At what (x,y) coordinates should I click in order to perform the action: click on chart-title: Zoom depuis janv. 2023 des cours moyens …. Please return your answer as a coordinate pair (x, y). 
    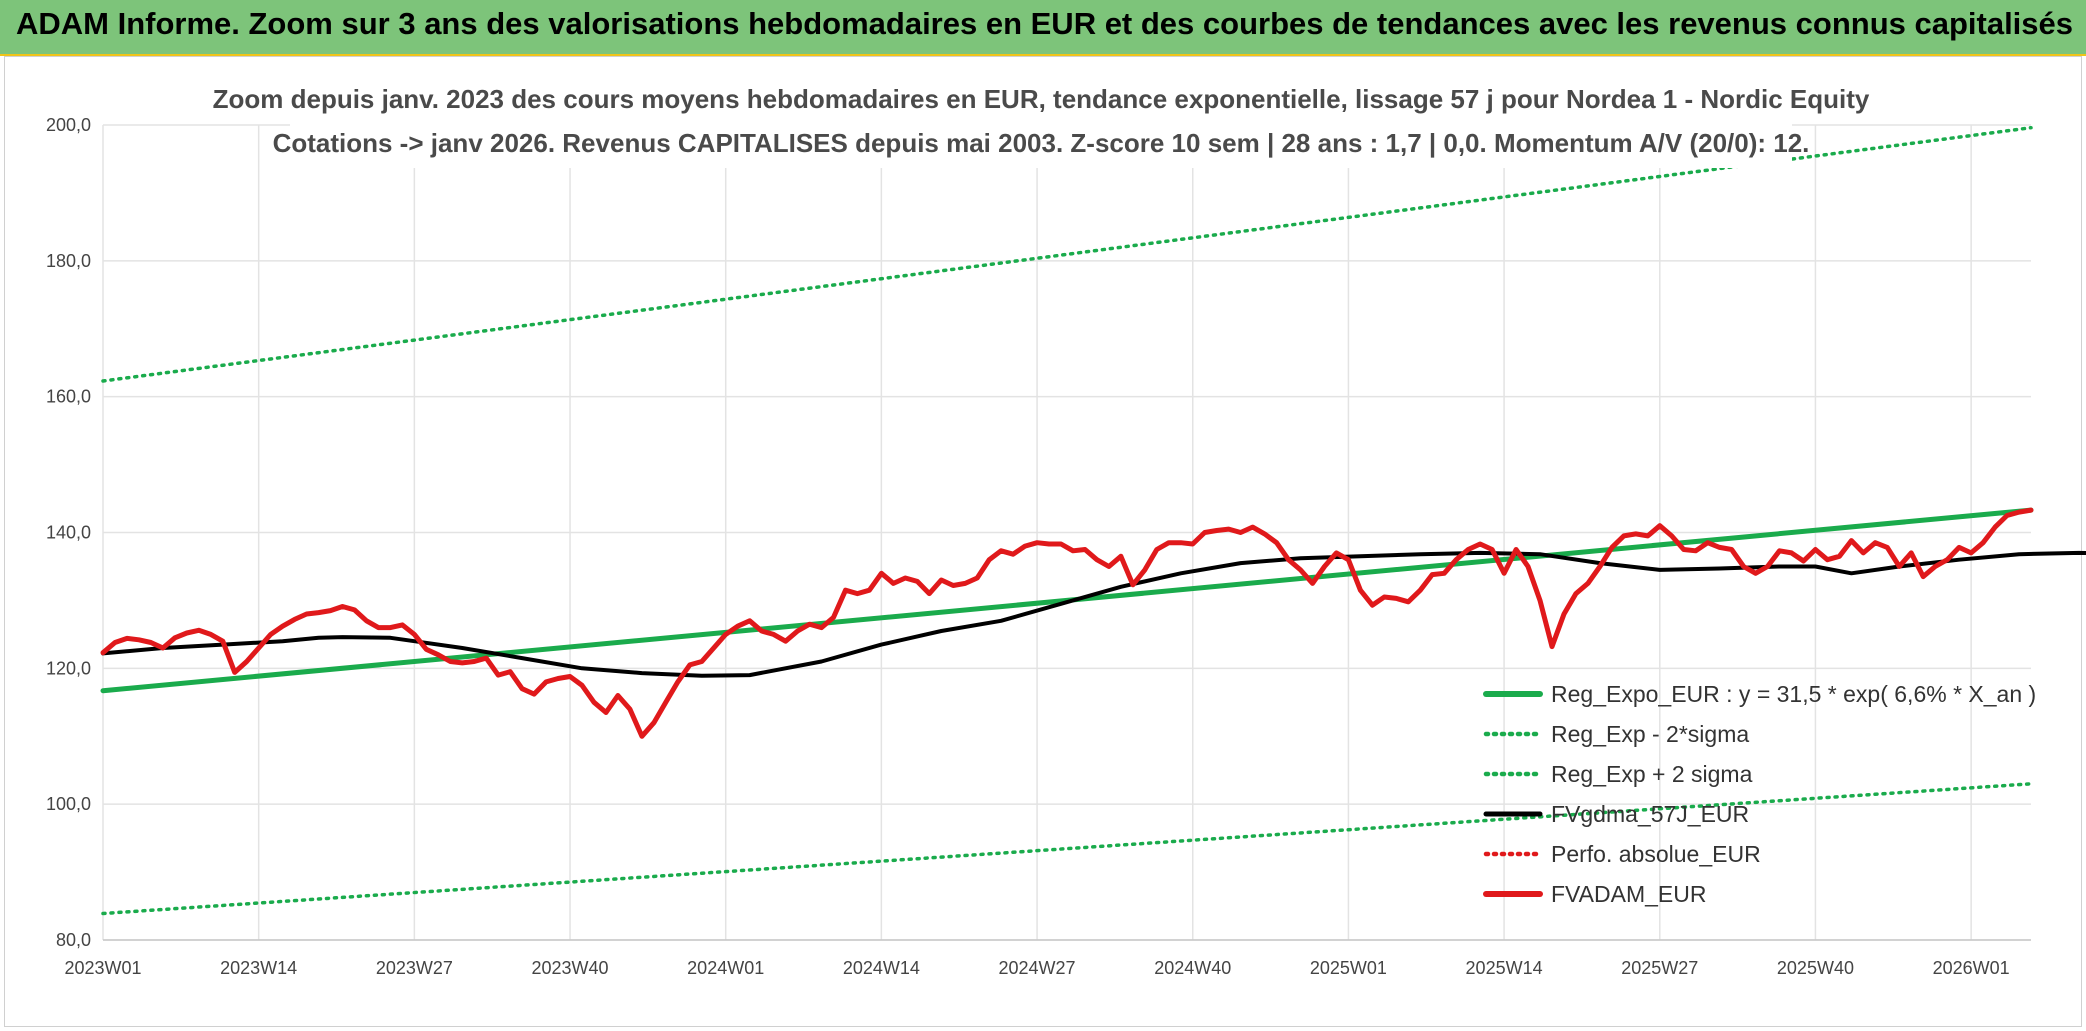
    Looking at the image, I should click on (1041, 99).